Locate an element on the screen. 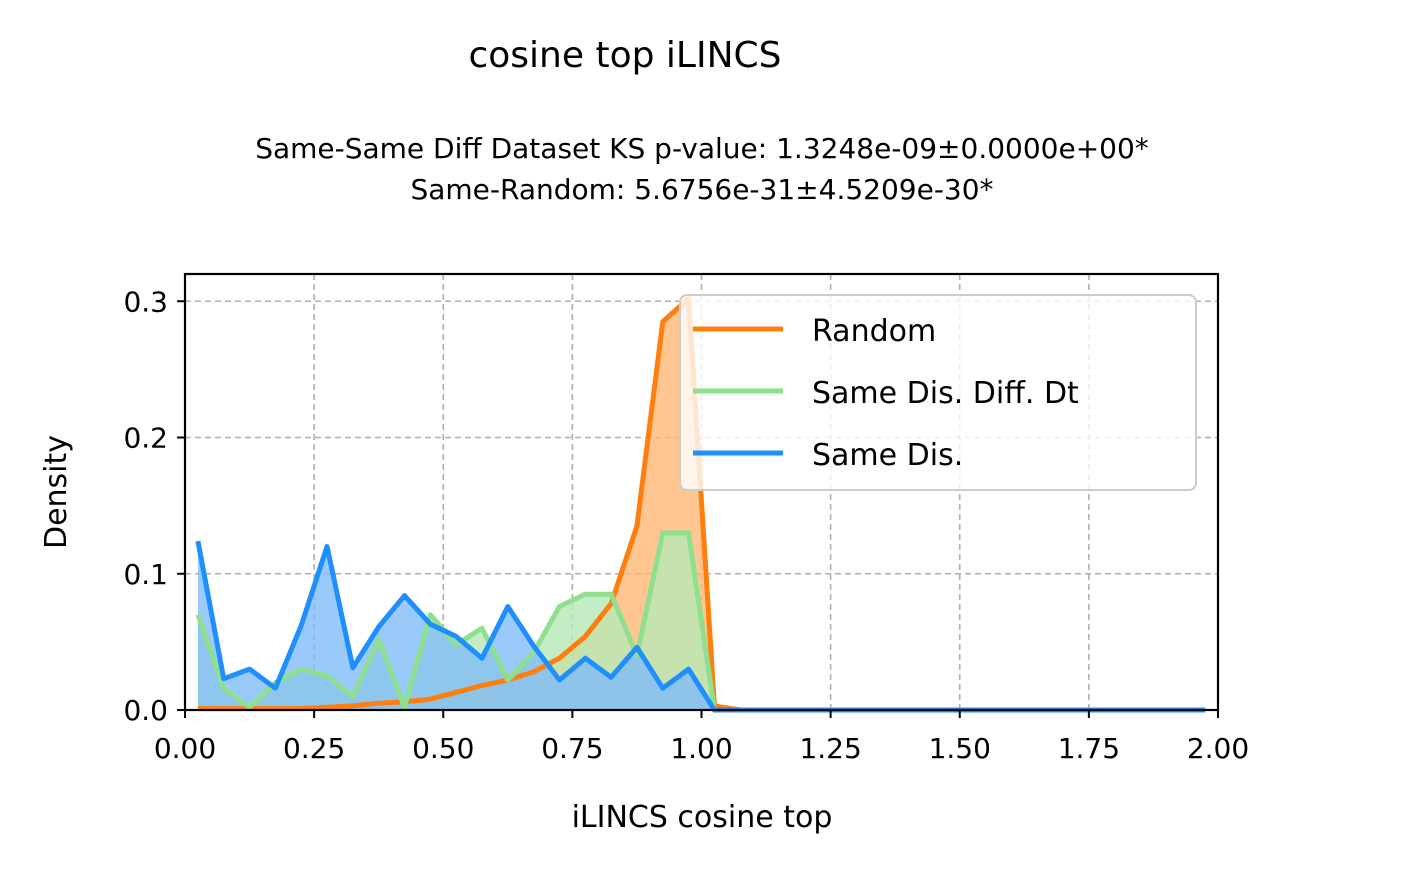 The image size is (1403, 870). x-tick-label: 2.00 is located at coordinates (1218, 748).